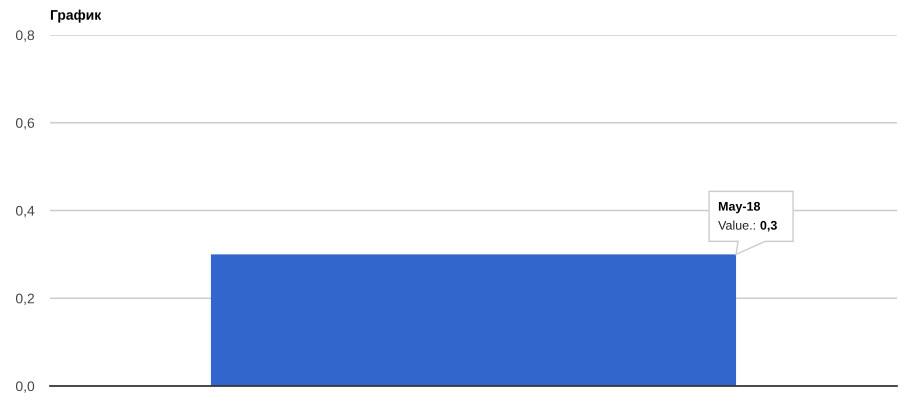  I want to click on annotation: May-18, so click(739, 208).